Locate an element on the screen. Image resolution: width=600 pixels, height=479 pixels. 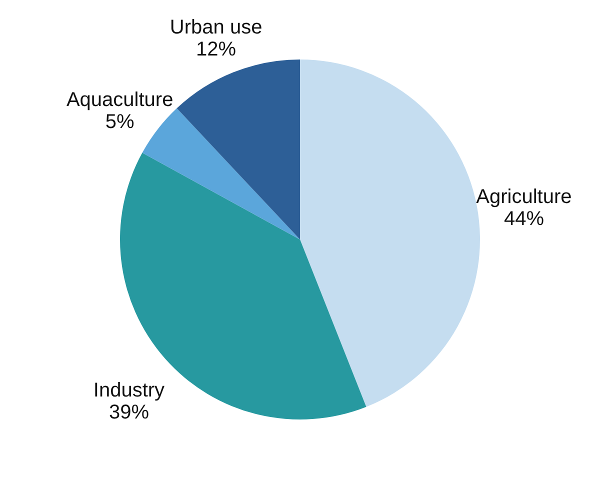
pie-slice is located at coordinates (238, 150).